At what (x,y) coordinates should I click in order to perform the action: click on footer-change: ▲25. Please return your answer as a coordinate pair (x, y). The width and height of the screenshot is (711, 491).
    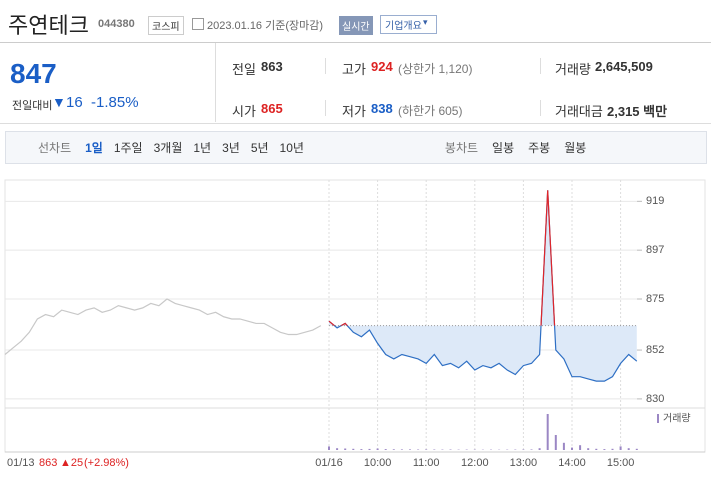
    Looking at the image, I should click on (71, 463).